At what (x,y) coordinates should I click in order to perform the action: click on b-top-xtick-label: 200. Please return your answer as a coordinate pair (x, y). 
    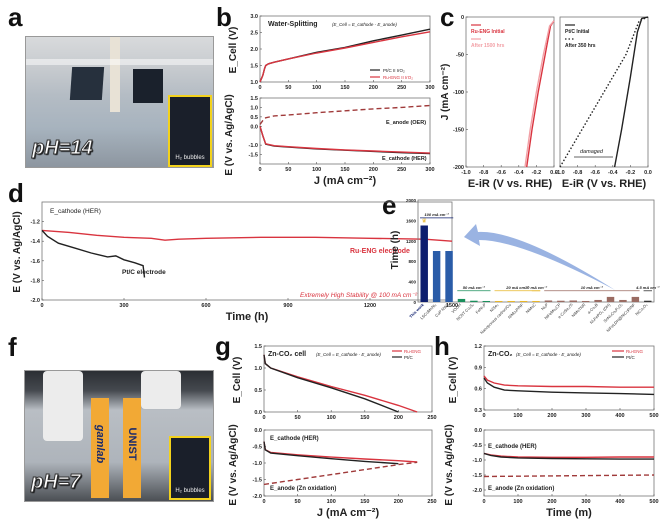
    Looking at the image, I should click on (373, 88).